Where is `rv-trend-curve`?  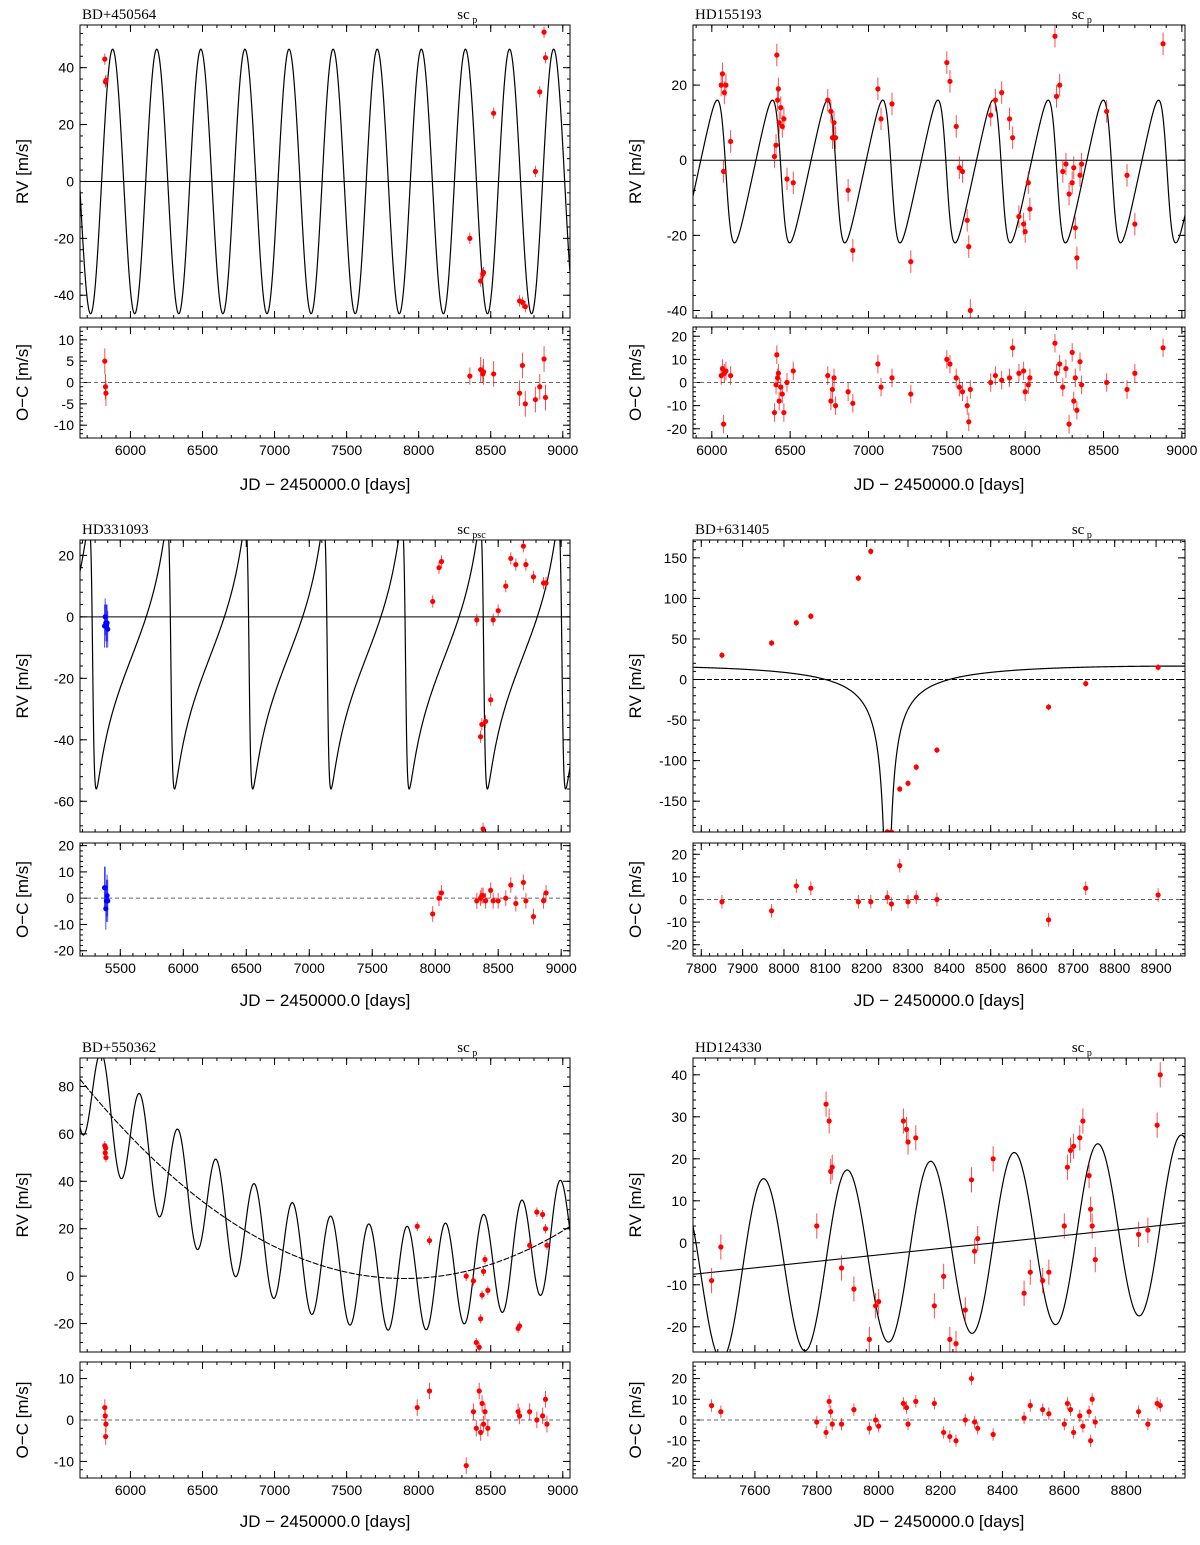 rv-trend-curve is located at coordinates (939, 1248).